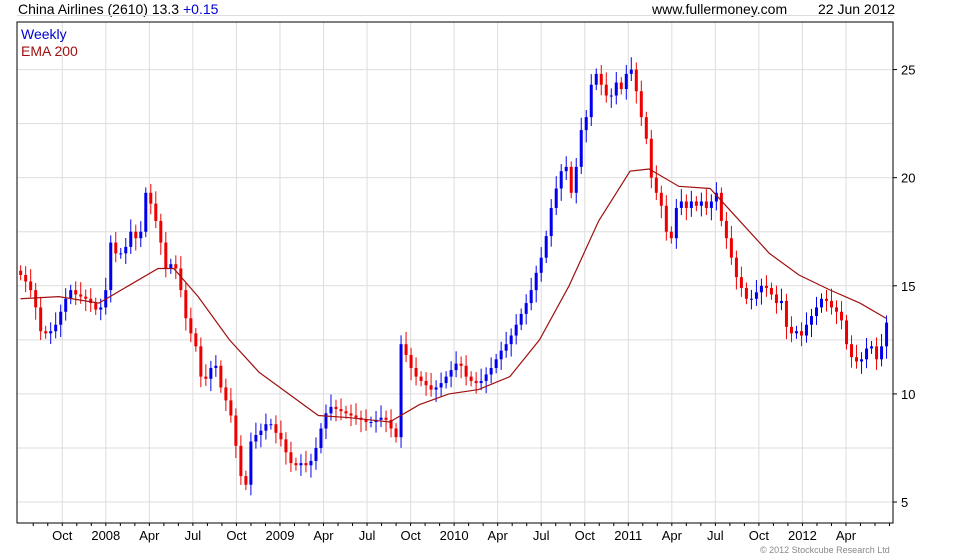 This screenshot has height=560, width=980. What do you see at coordinates (908, 394) in the screenshot?
I see `y-tick-label: 10` at bounding box center [908, 394].